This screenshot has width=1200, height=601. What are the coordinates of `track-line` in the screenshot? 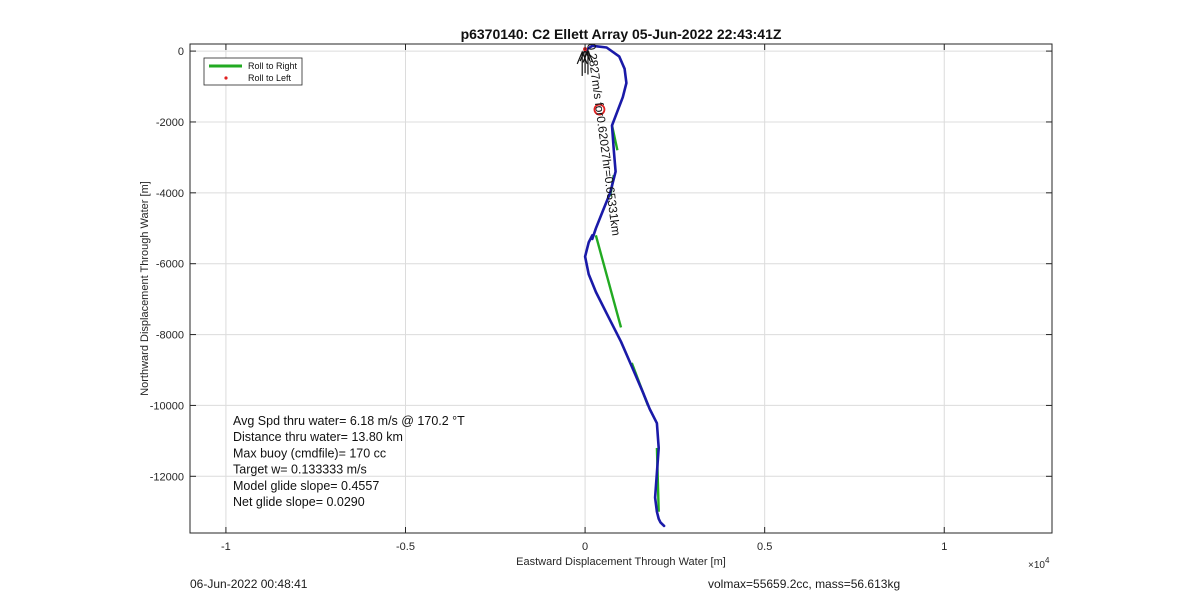 It's located at (624, 286).